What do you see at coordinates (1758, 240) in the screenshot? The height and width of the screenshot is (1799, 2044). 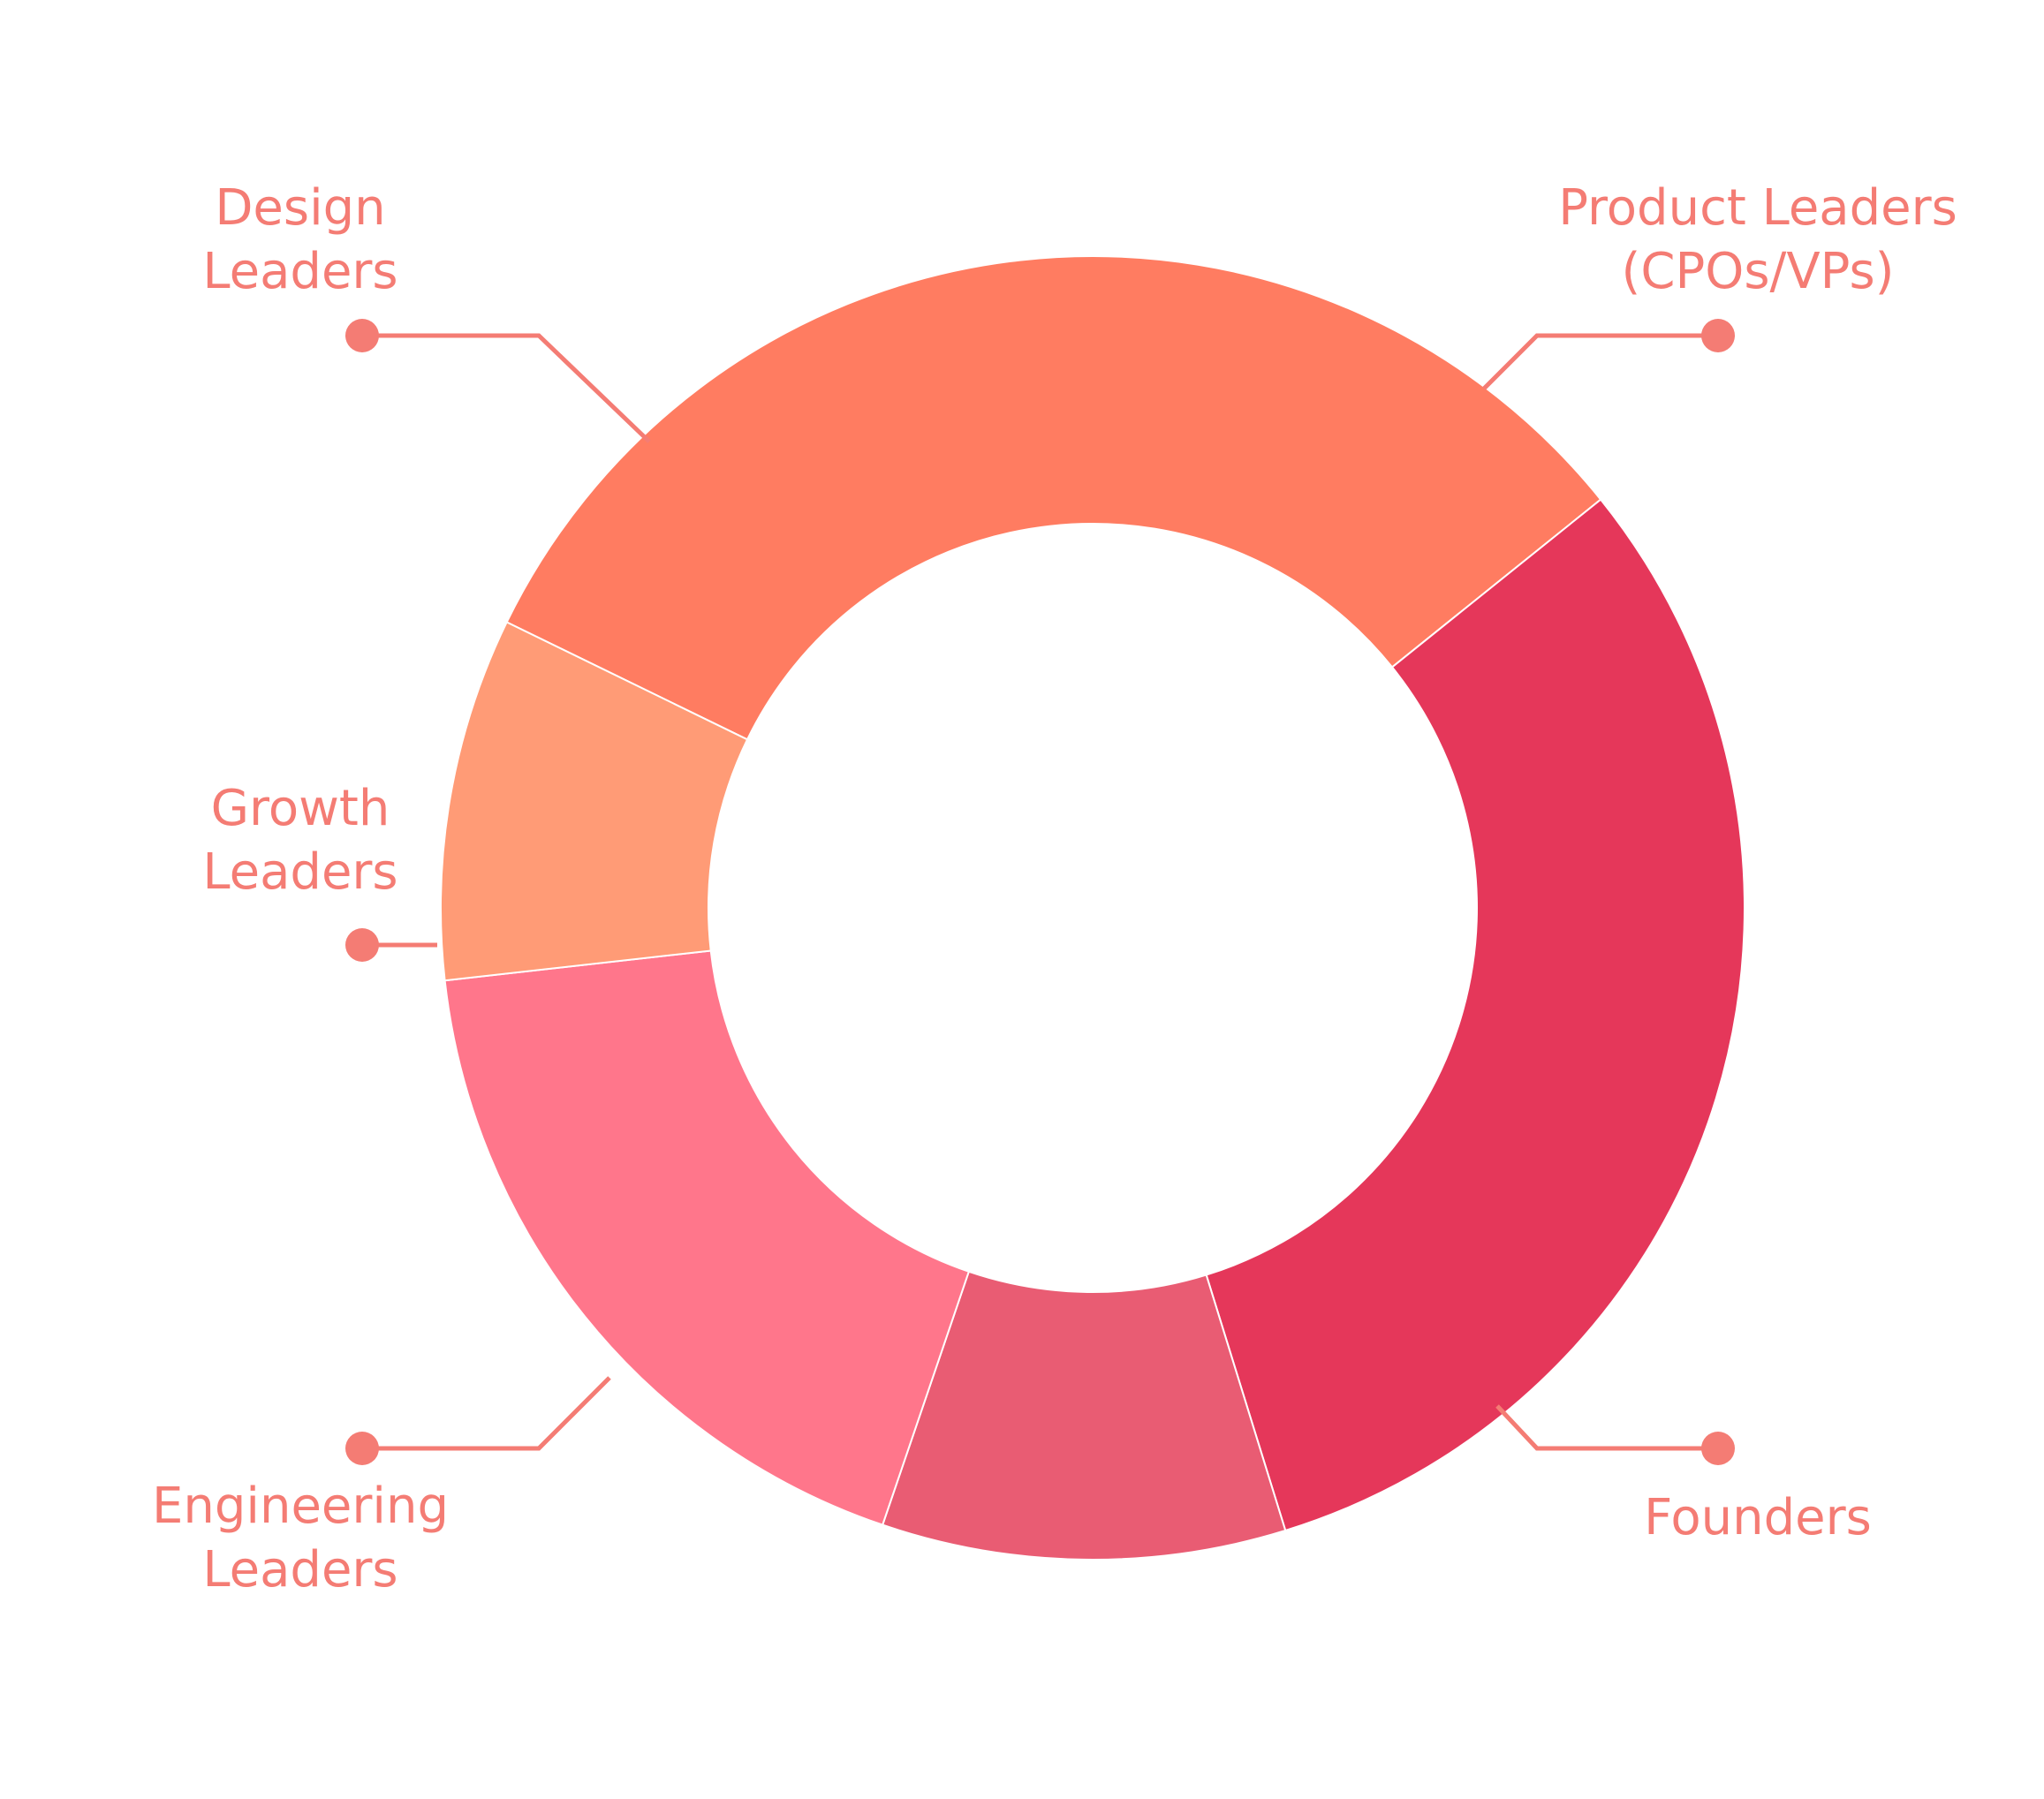 I see `label-product-leaders: Product Leaders (CPOs/VPs)` at bounding box center [1758, 240].